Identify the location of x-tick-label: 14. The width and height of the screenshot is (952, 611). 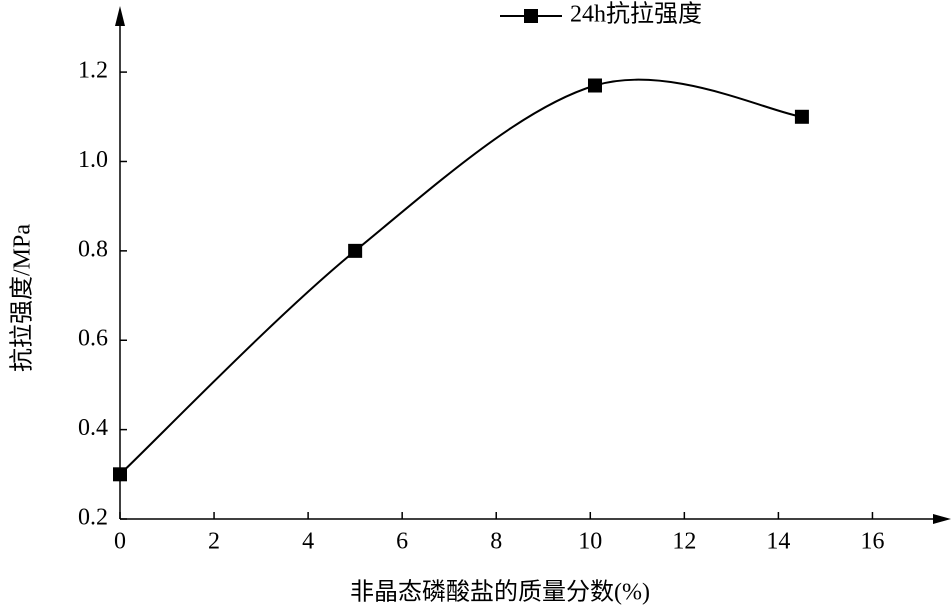
(778, 542).